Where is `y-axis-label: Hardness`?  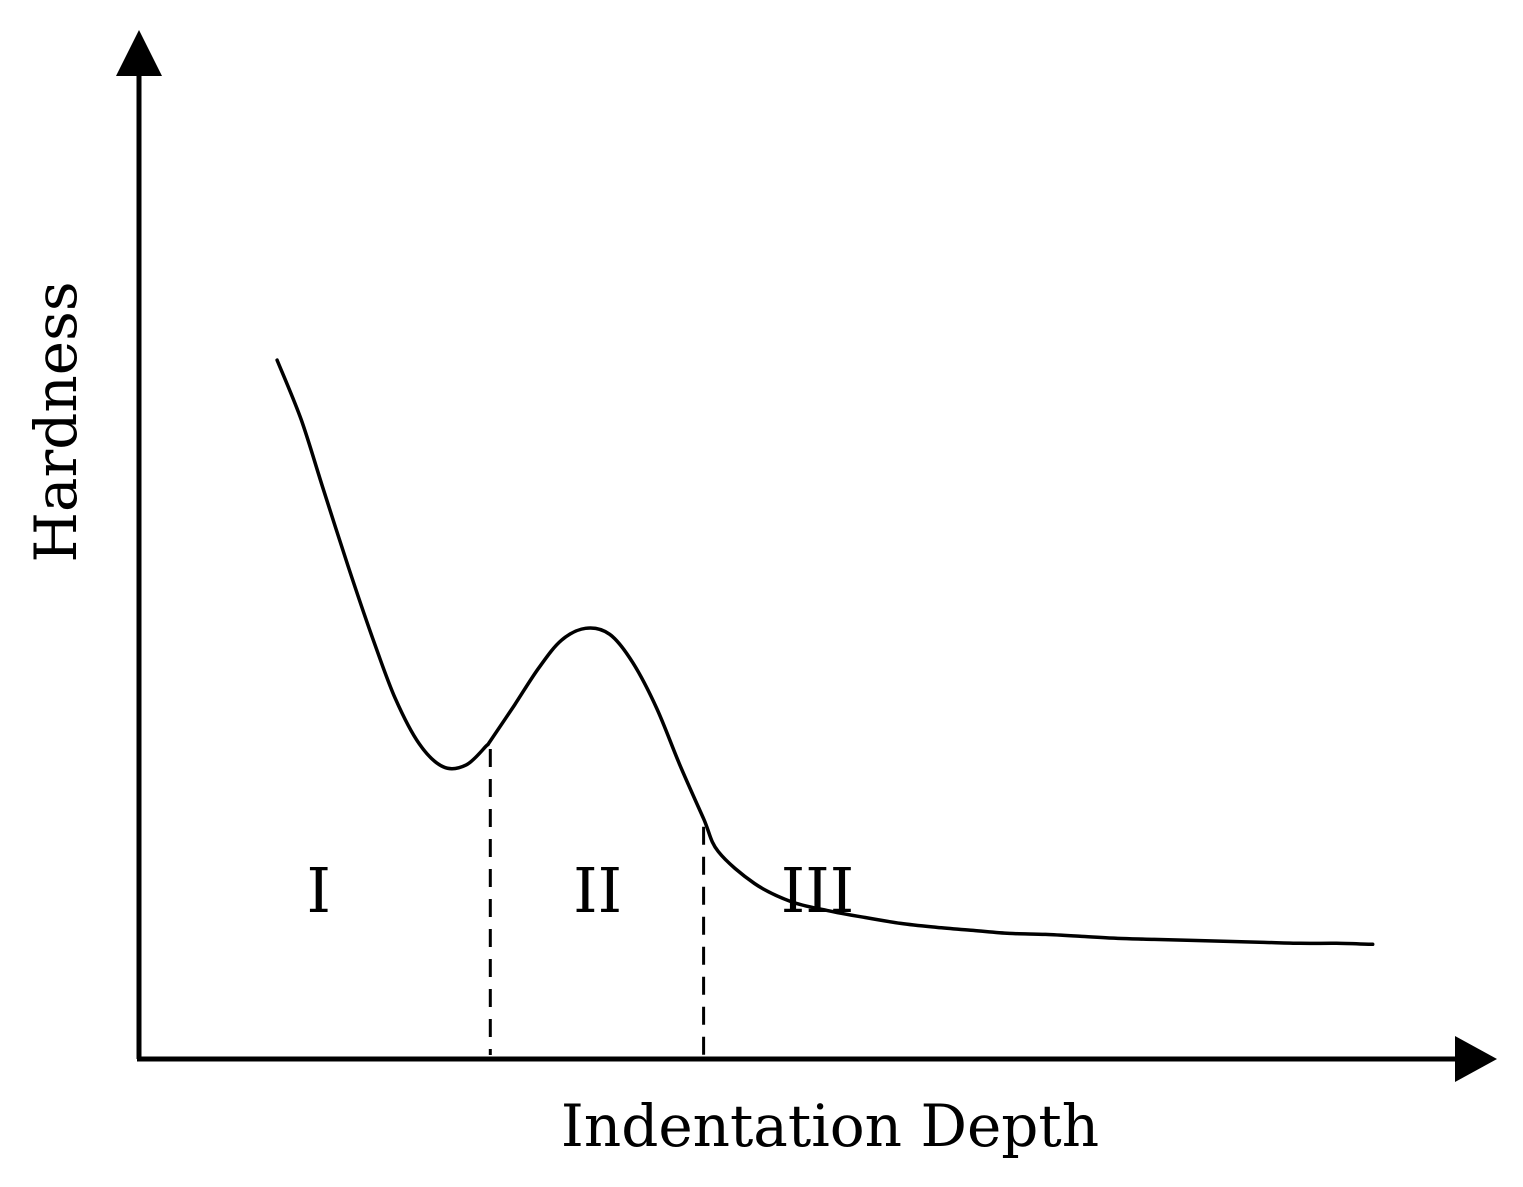
y-axis-label: Hardness is located at coordinates (56, 421).